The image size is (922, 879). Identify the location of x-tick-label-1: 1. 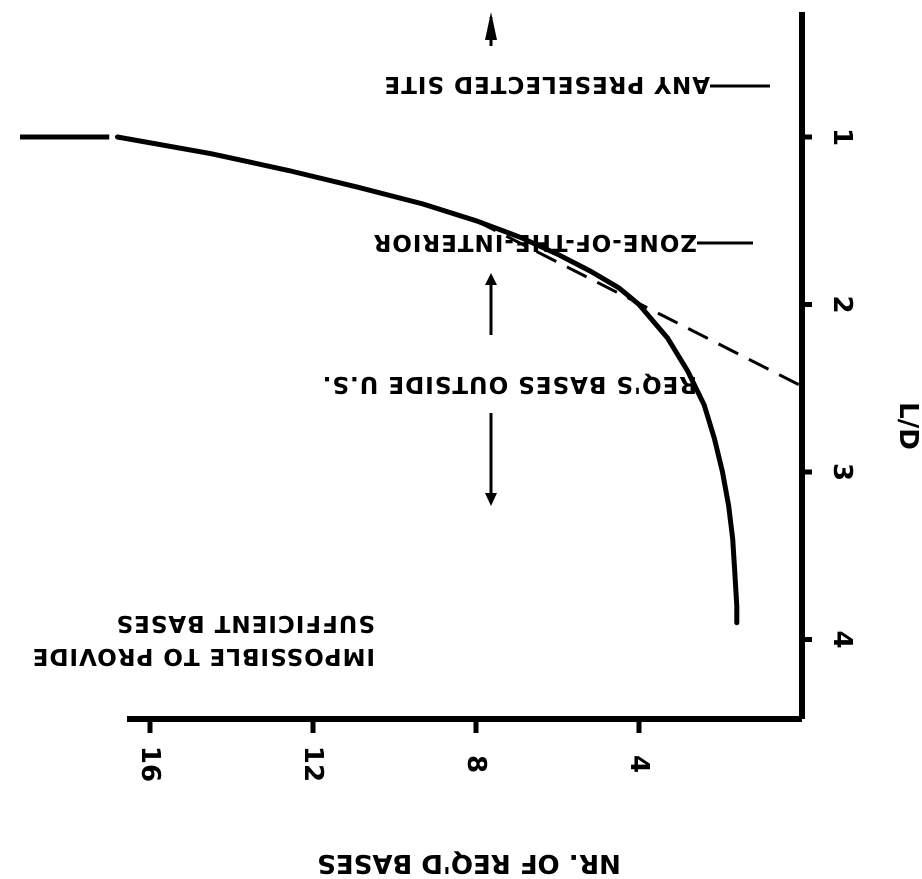
(842, 137).